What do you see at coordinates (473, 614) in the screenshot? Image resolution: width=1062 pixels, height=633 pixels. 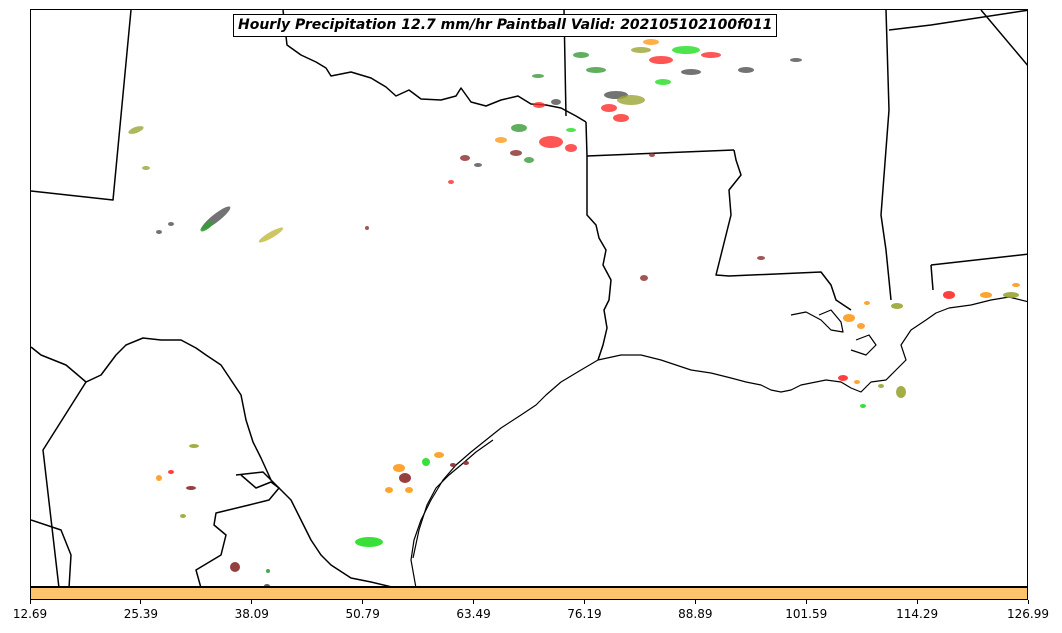 I see `colorbar-tick-label: 63.49` at bounding box center [473, 614].